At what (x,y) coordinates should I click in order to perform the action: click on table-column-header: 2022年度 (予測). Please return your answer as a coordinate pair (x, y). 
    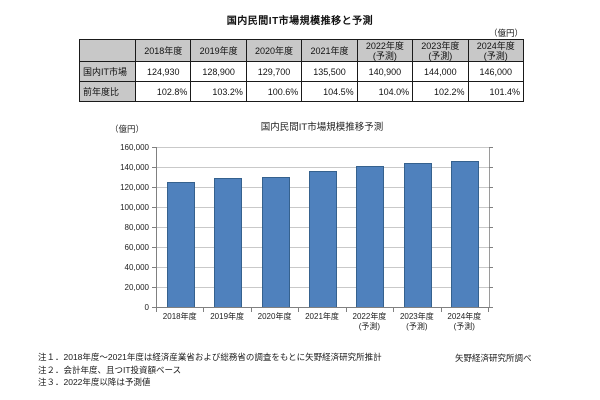
    Looking at the image, I should click on (385, 50).